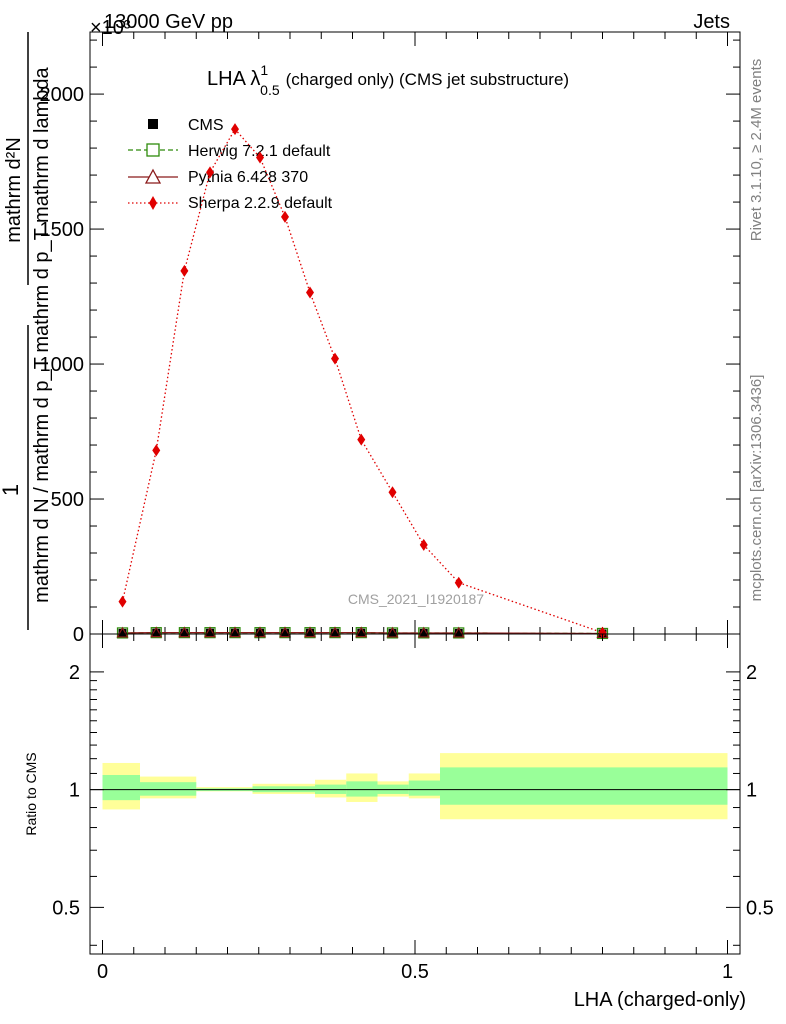 The image size is (786, 1024). What do you see at coordinates (67, 500) in the screenshot?
I see `main-ytick-label: 500` at bounding box center [67, 500].